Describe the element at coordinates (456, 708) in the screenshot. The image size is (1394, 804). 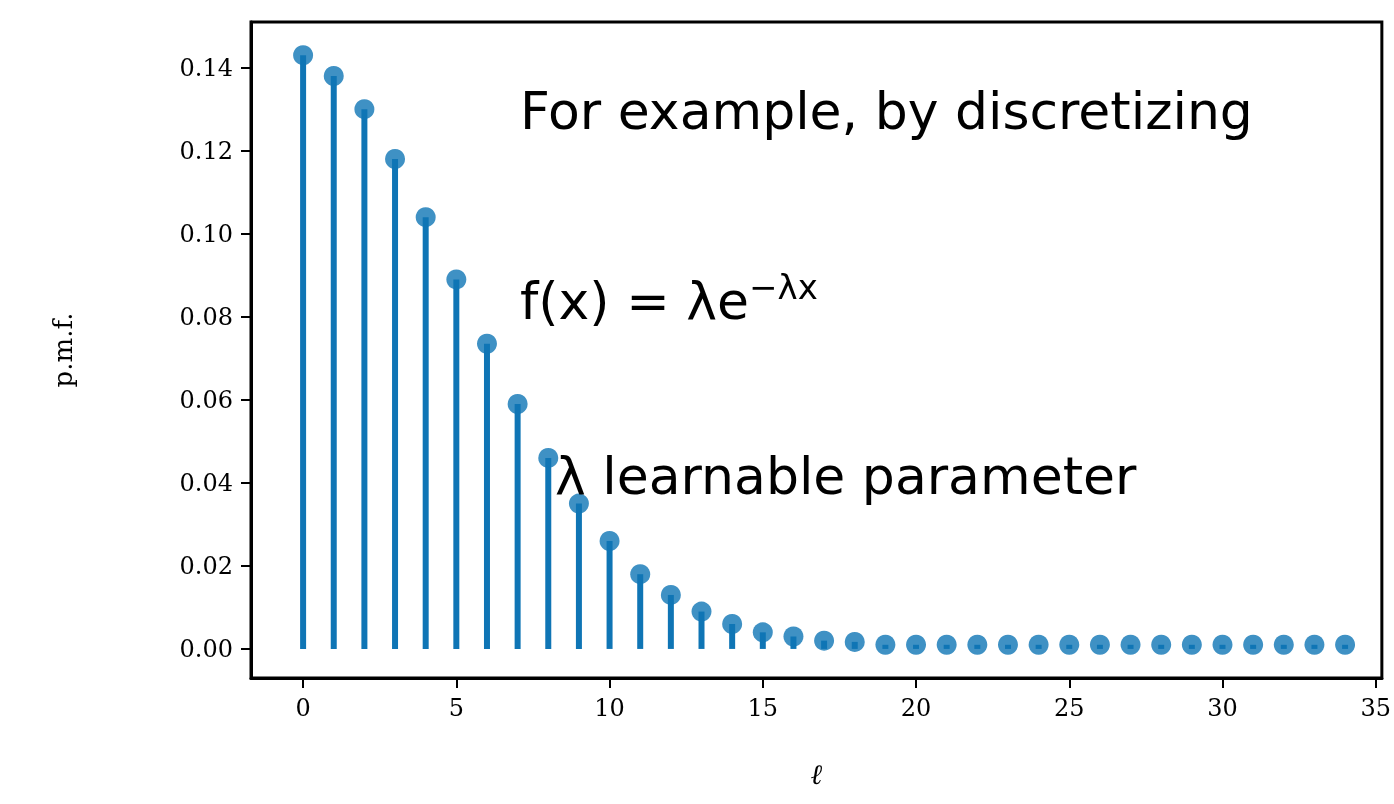
I see `x-tick-label: 5` at that location.